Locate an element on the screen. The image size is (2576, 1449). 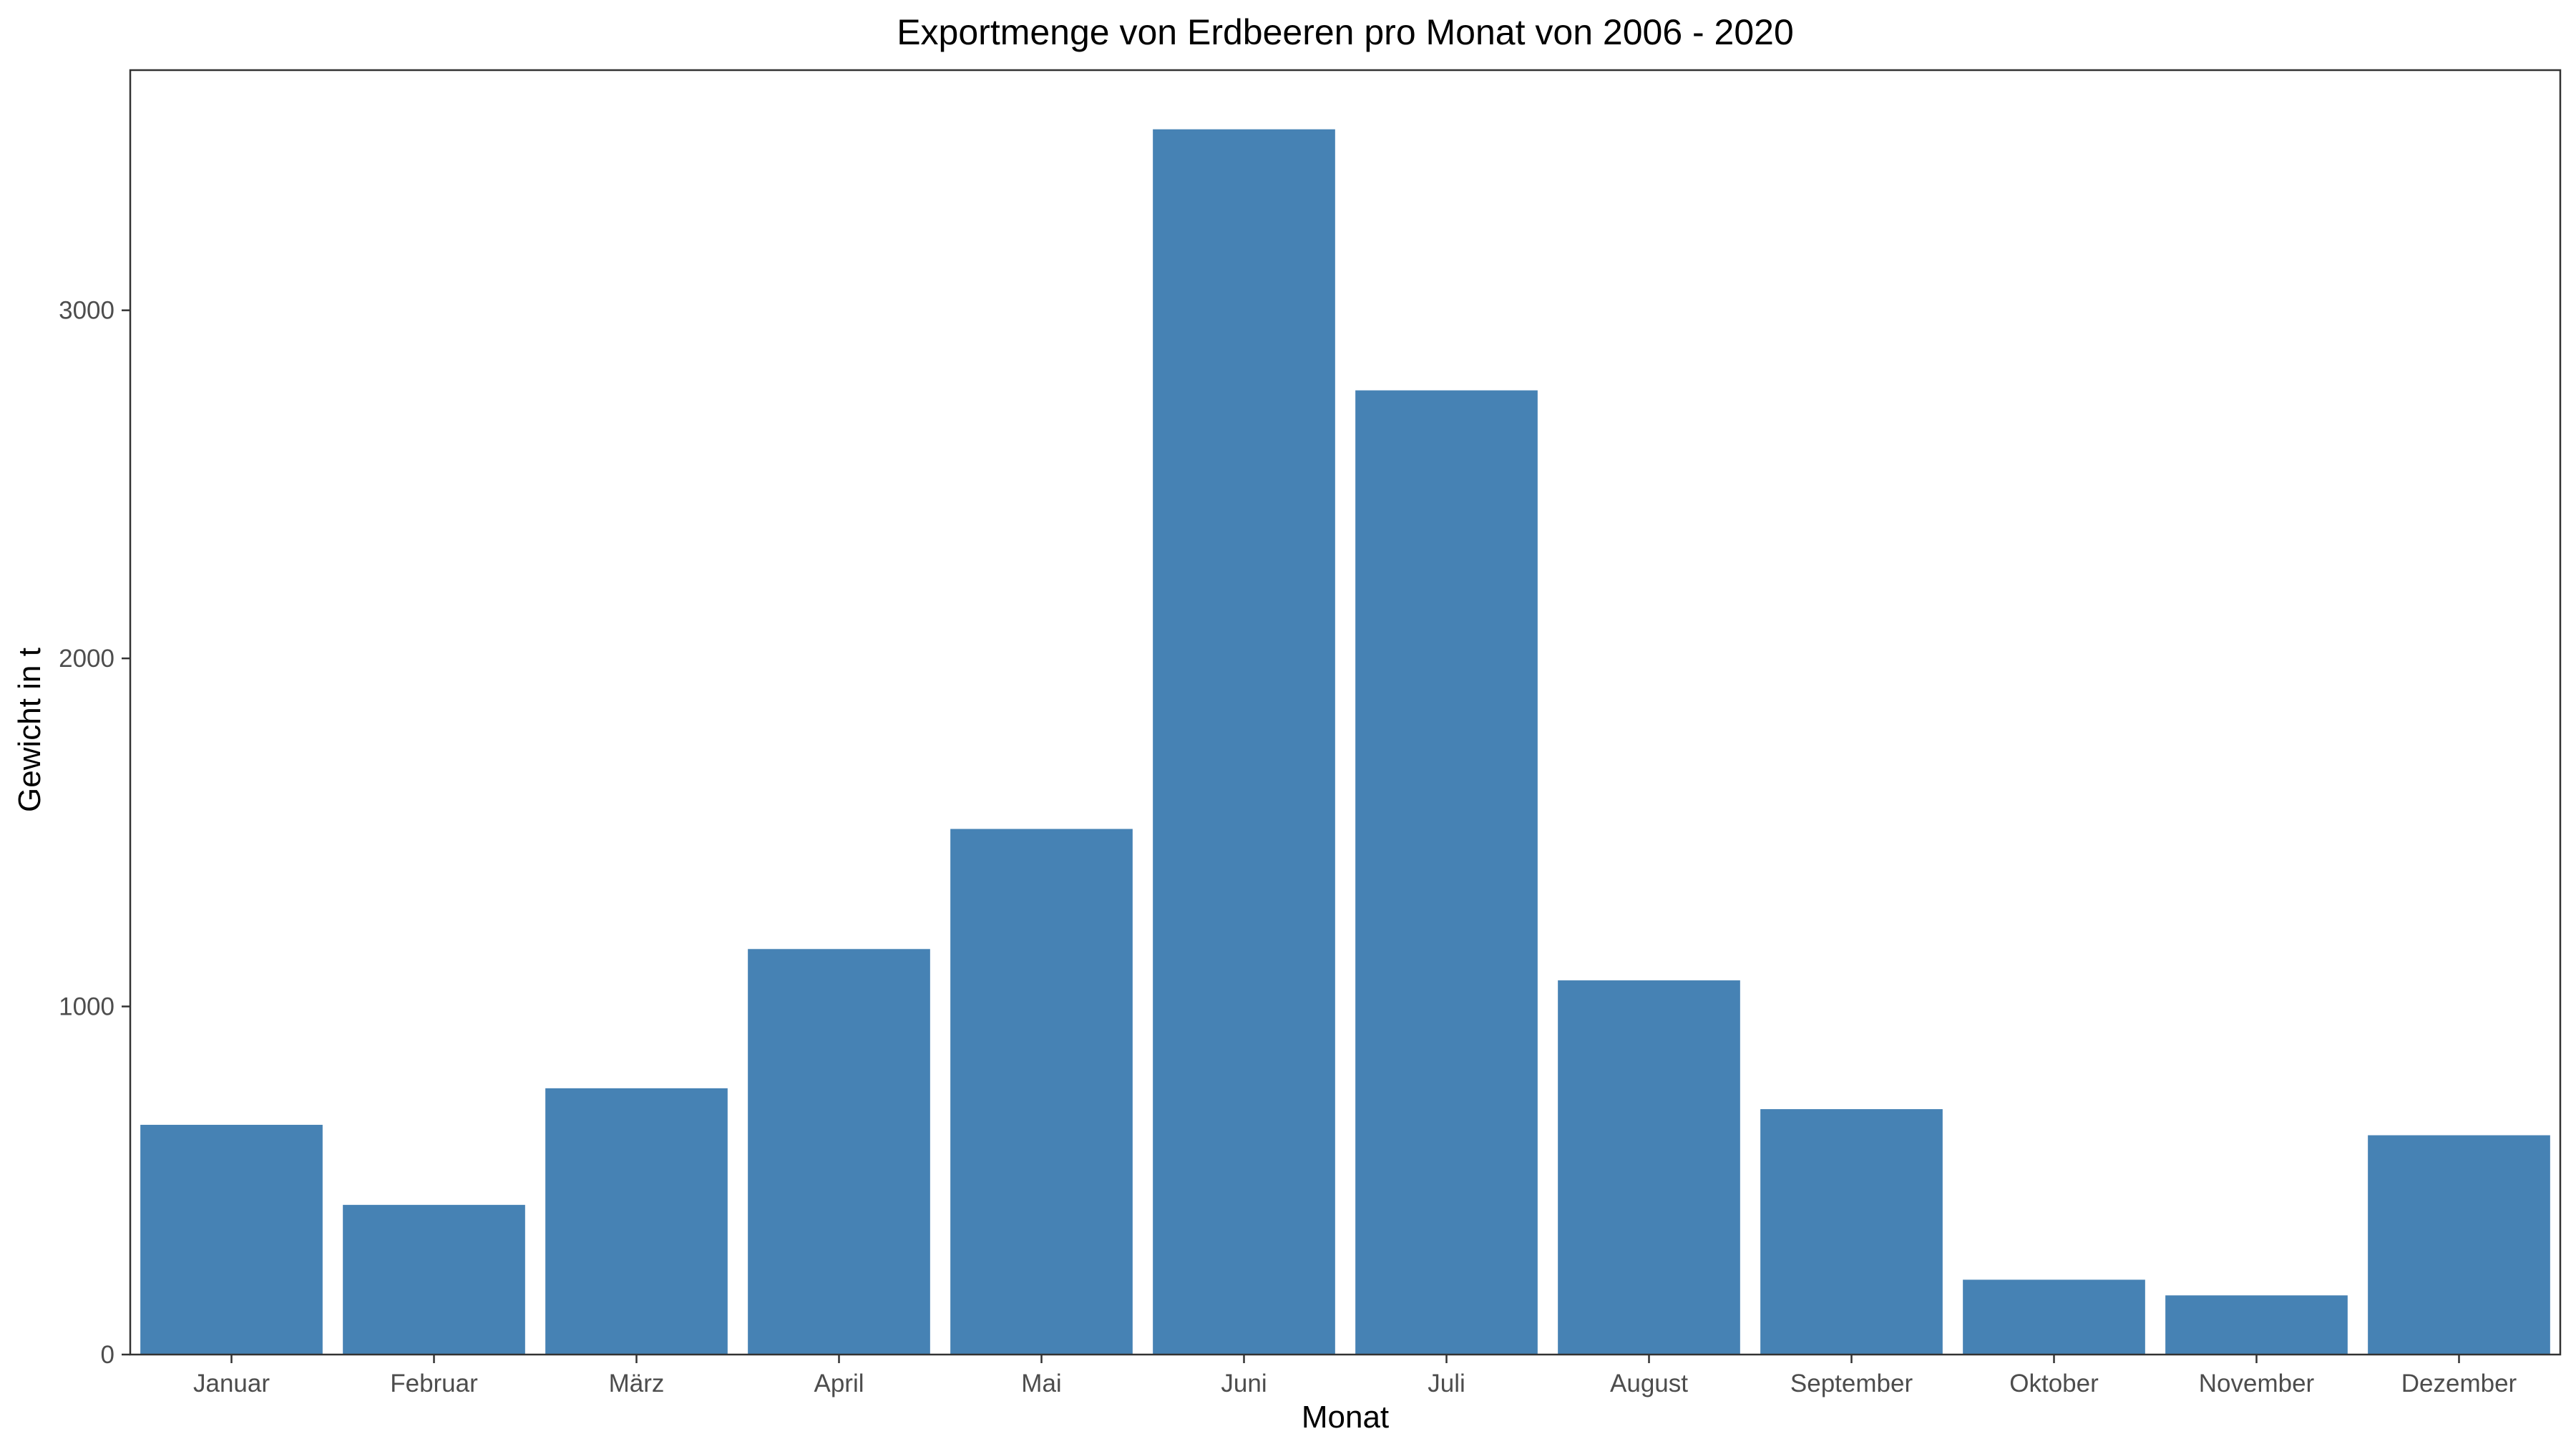
bar-august is located at coordinates (1649, 1167).